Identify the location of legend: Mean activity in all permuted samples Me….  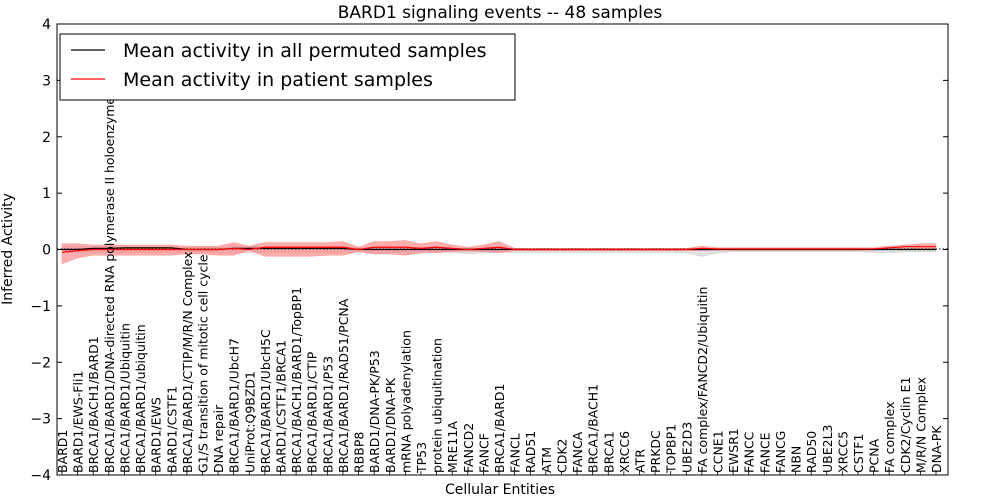
(287, 67).